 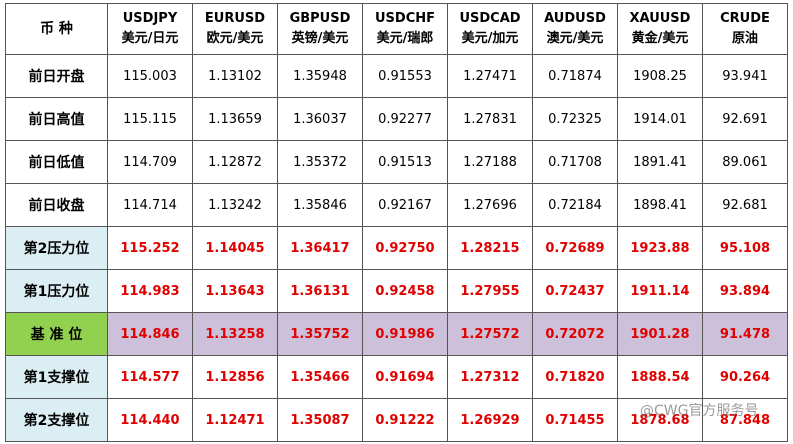 I want to click on value-cell: 115.003, so click(x=150, y=76).